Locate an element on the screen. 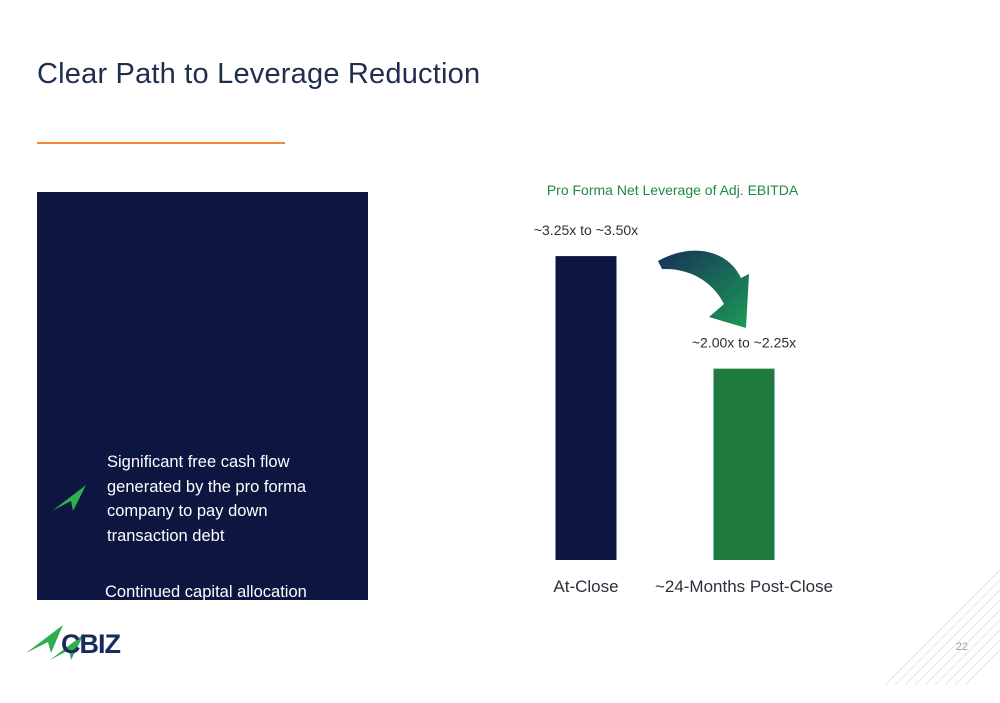 The width and height of the screenshot is (1000, 703). category-label: ~24-Months Post-Close is located at coordinates (744, 586).